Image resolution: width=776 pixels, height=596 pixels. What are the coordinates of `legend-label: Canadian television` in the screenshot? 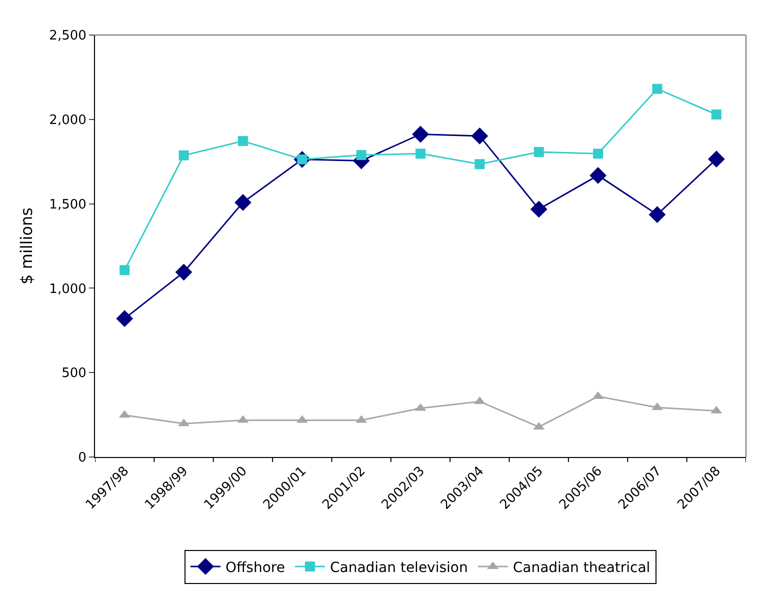 It's located at (399, 568).